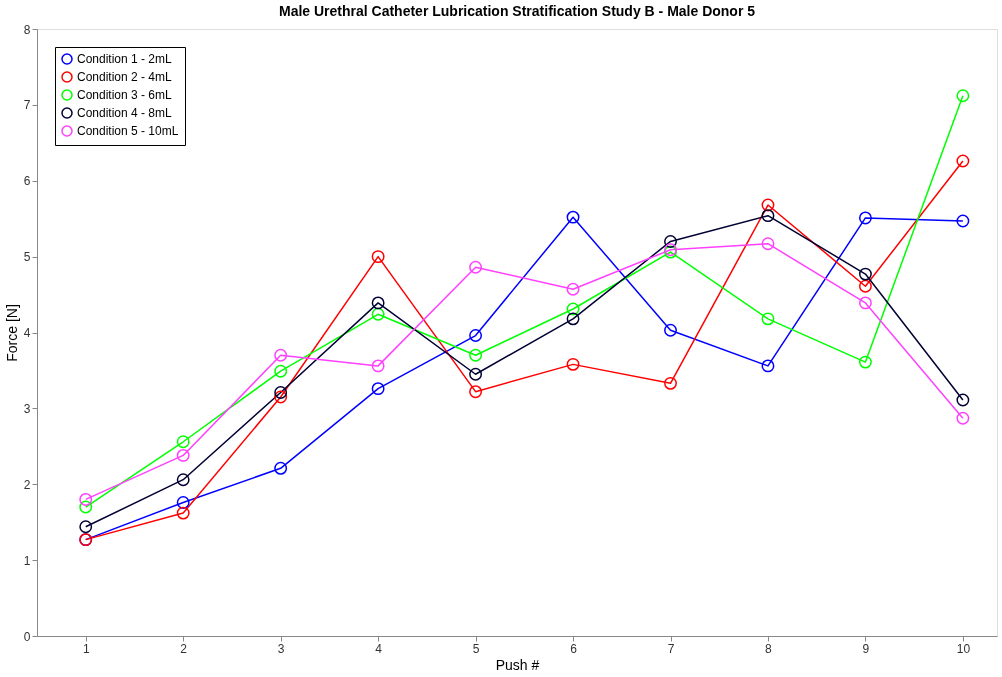 This screenshot has height=677, width=1002. I want to click on legend-label: Condition 3 - 6mL, so click(125, 95).